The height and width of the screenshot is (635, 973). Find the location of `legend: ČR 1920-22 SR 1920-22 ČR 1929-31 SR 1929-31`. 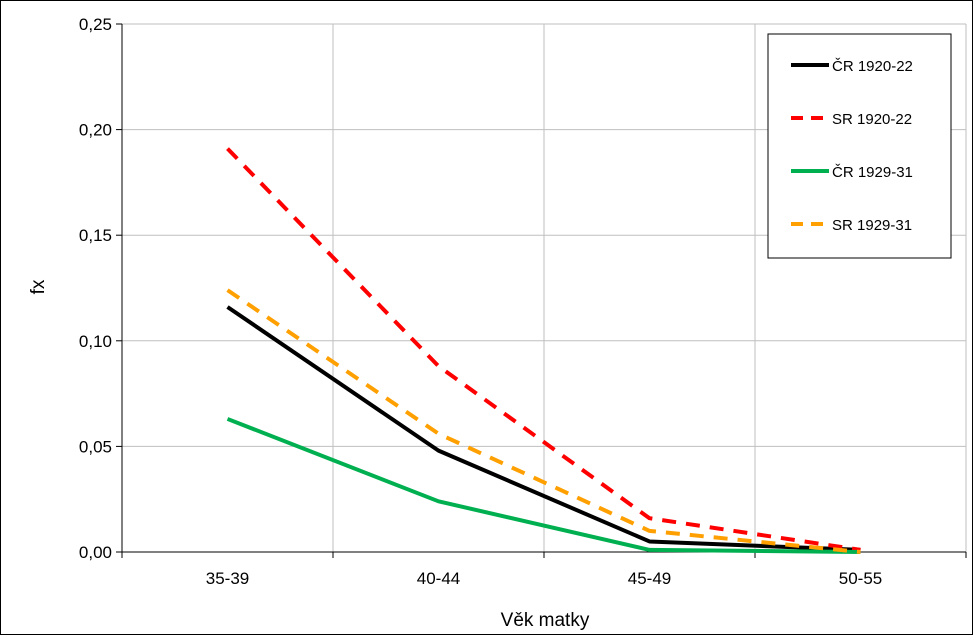

legend: ČR 1920-22 SR 1920-22 ČR 1929-31 SR 1929-31 is located at coordinates (859, 146).